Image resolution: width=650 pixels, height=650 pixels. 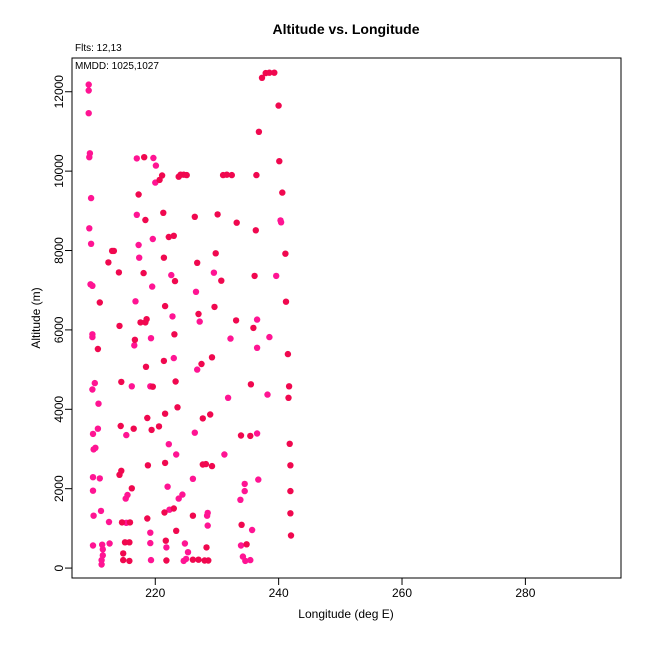 I want to click on y-tick-label: 0, so click(x=59, y=567).